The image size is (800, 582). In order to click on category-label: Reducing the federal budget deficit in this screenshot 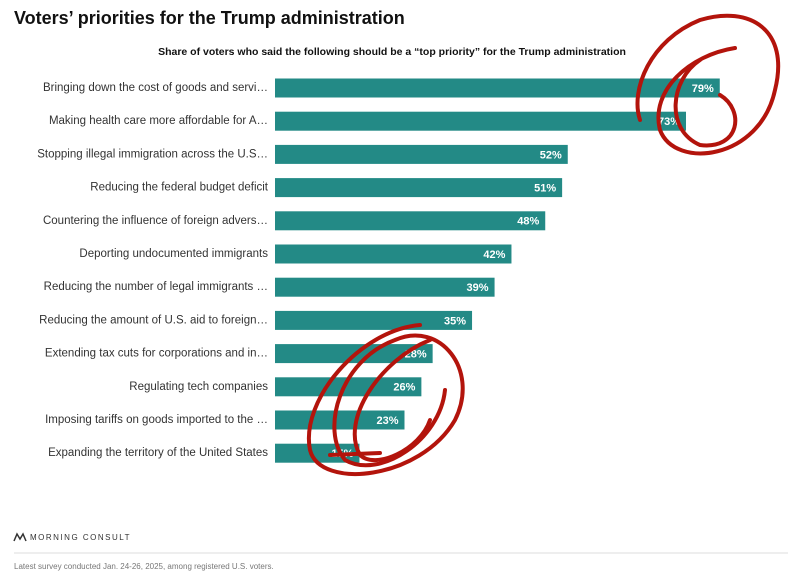, I will do `click(179, 188)`.